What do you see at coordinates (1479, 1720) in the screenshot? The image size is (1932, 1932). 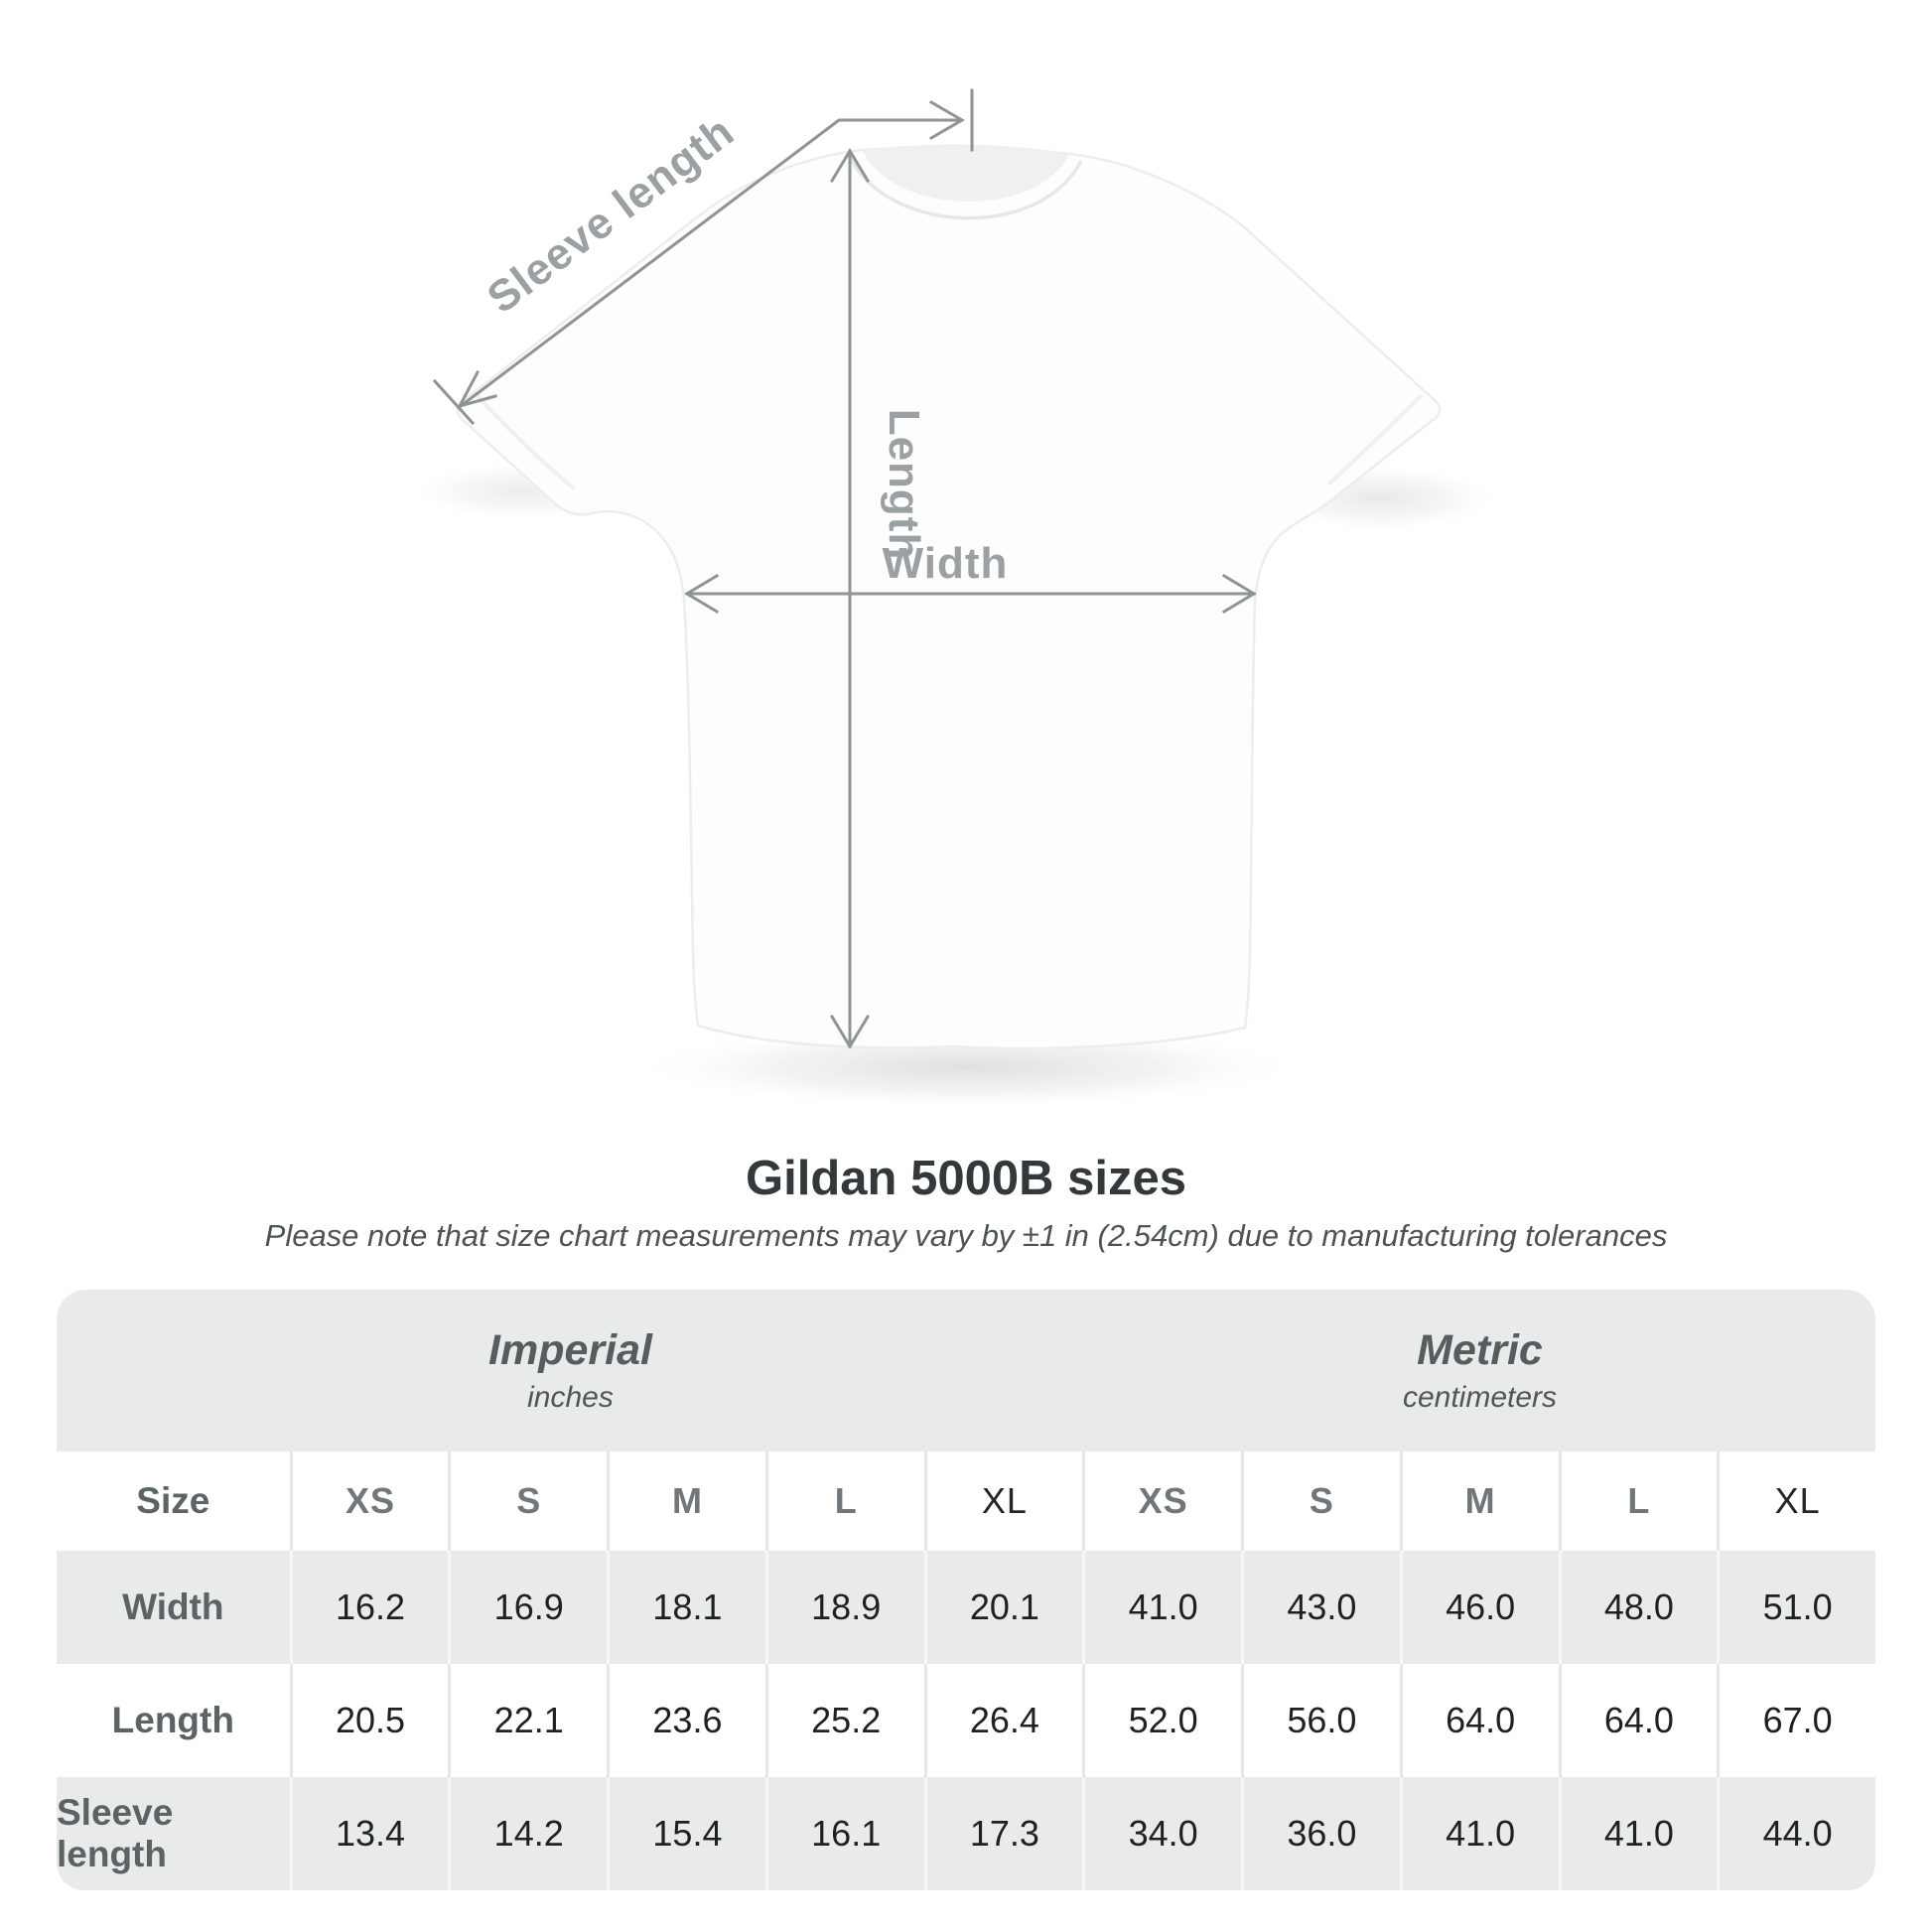 I see `length-metric-m: 64.0` at bounding box center [1479, 1720].